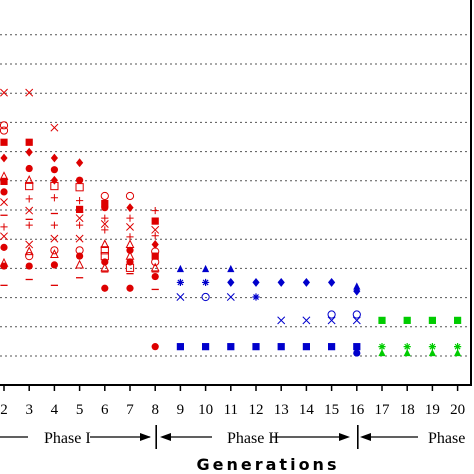 The image size is (474, 474). What do you see at coordinates (231, 410) in the screenshot?
I see `x-tick-label: 11` at bounding box center [231, 410].